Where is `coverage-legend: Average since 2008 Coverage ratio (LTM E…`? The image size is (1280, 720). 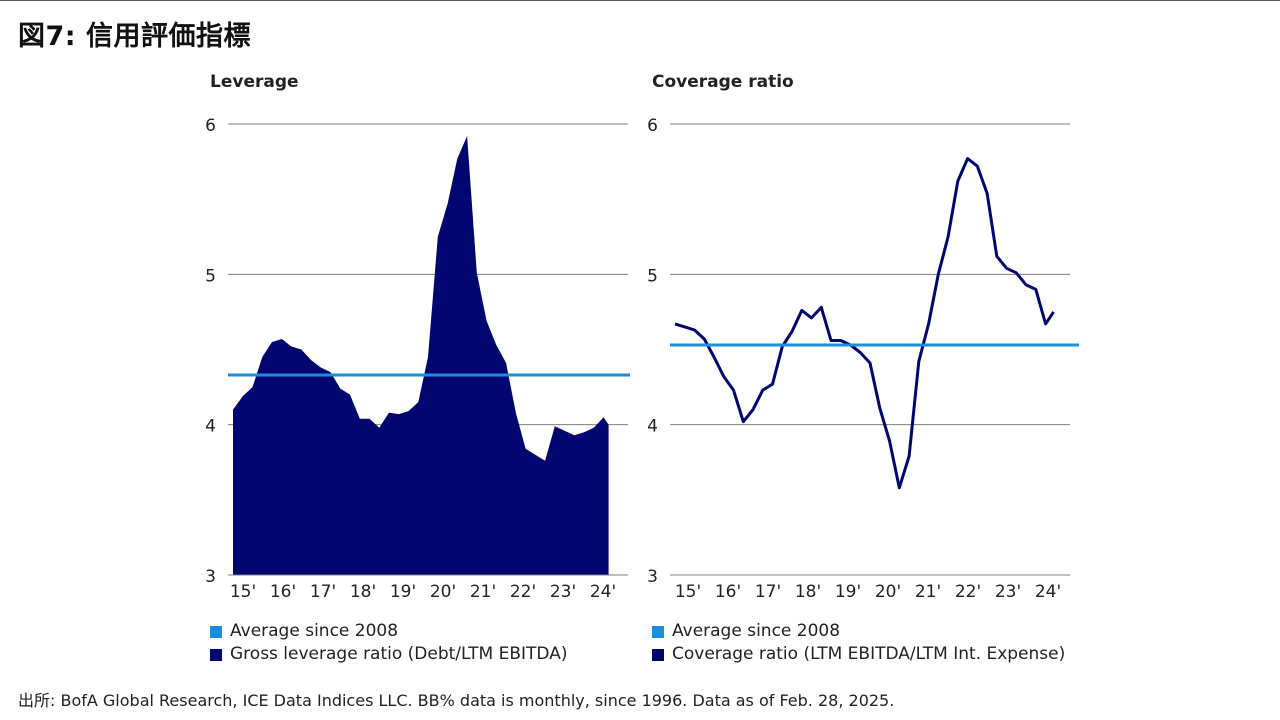
coverage-legend: Average since 2008 Coverage ratio (LTM E… is located at coordinates (858, 643).